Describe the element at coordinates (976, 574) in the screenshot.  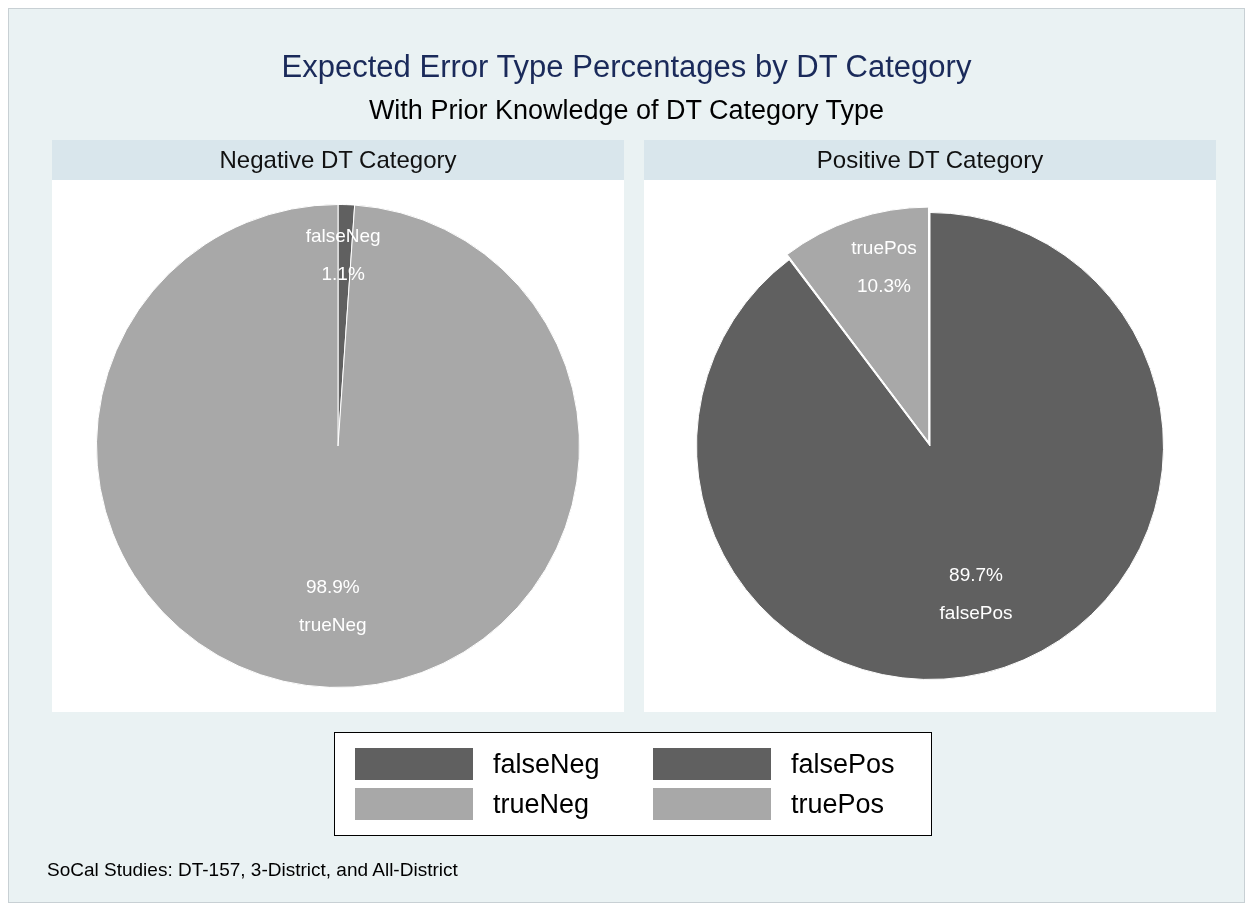
I see `data-label: 89.7%` at that location.